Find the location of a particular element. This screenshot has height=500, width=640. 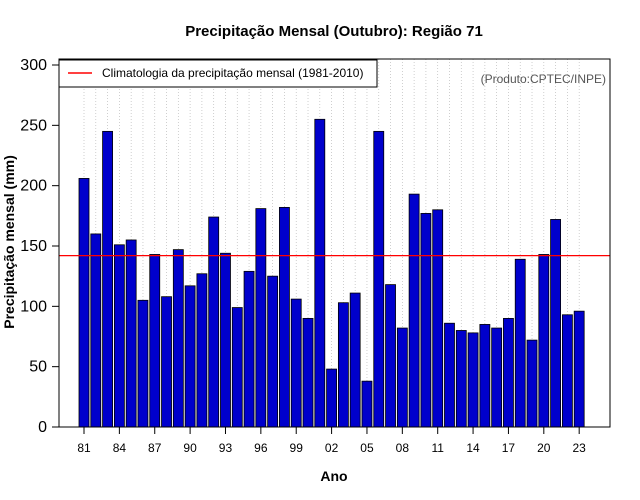

x-tick-label: 93 is located at coordinates (226, 448).